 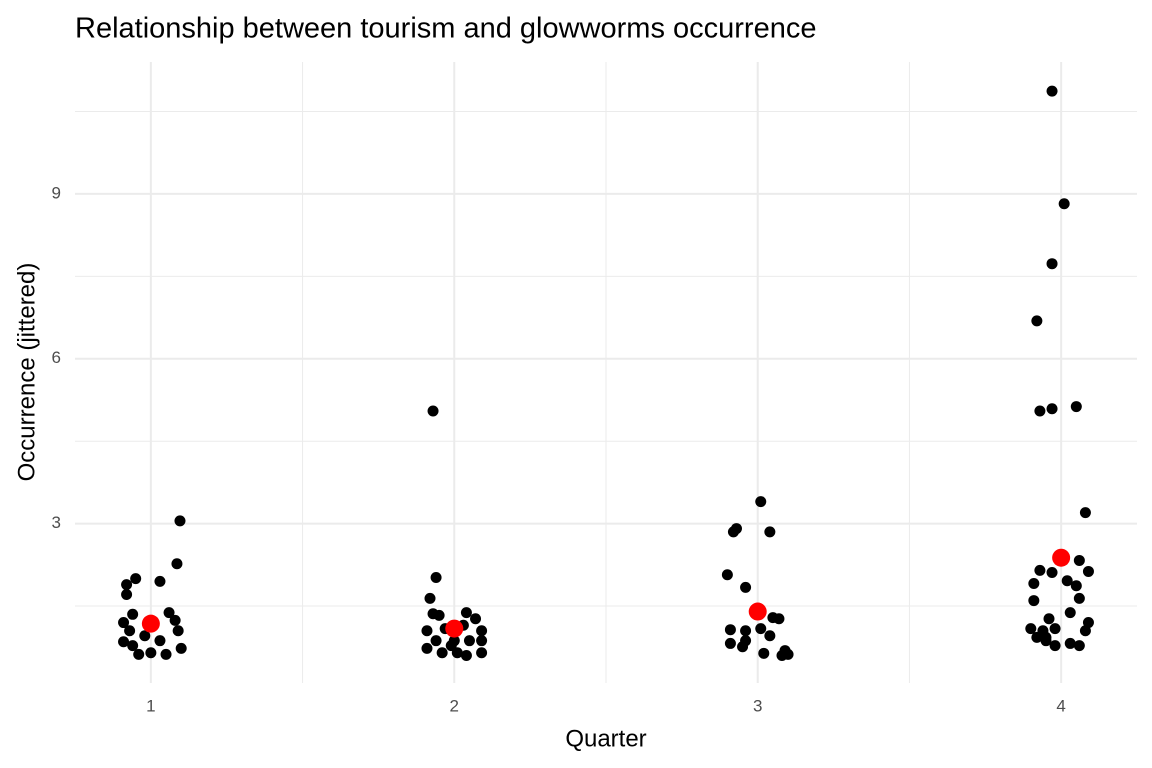 I want to click on x-tick-label: 2, so click(x=454, y=705).